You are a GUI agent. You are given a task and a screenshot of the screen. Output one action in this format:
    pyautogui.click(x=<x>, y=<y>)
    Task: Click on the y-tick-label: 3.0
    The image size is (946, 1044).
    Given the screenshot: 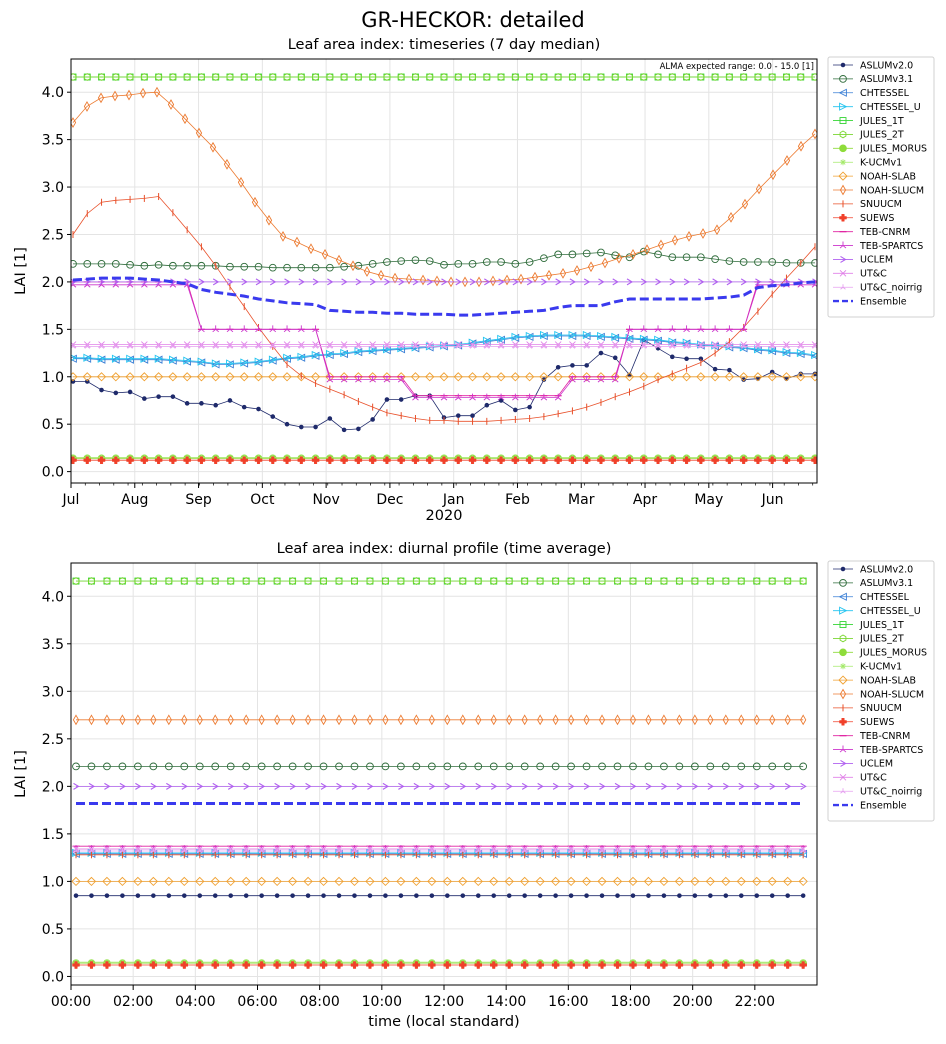 What is the action you would take?
    pyautogui.click(x=53, y=692)
    